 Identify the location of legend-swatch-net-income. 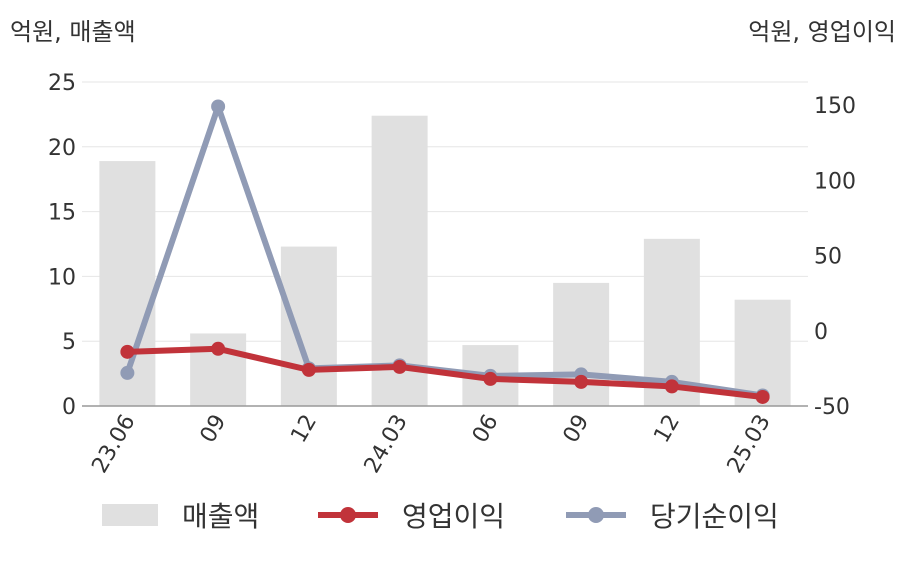
(596, 515).